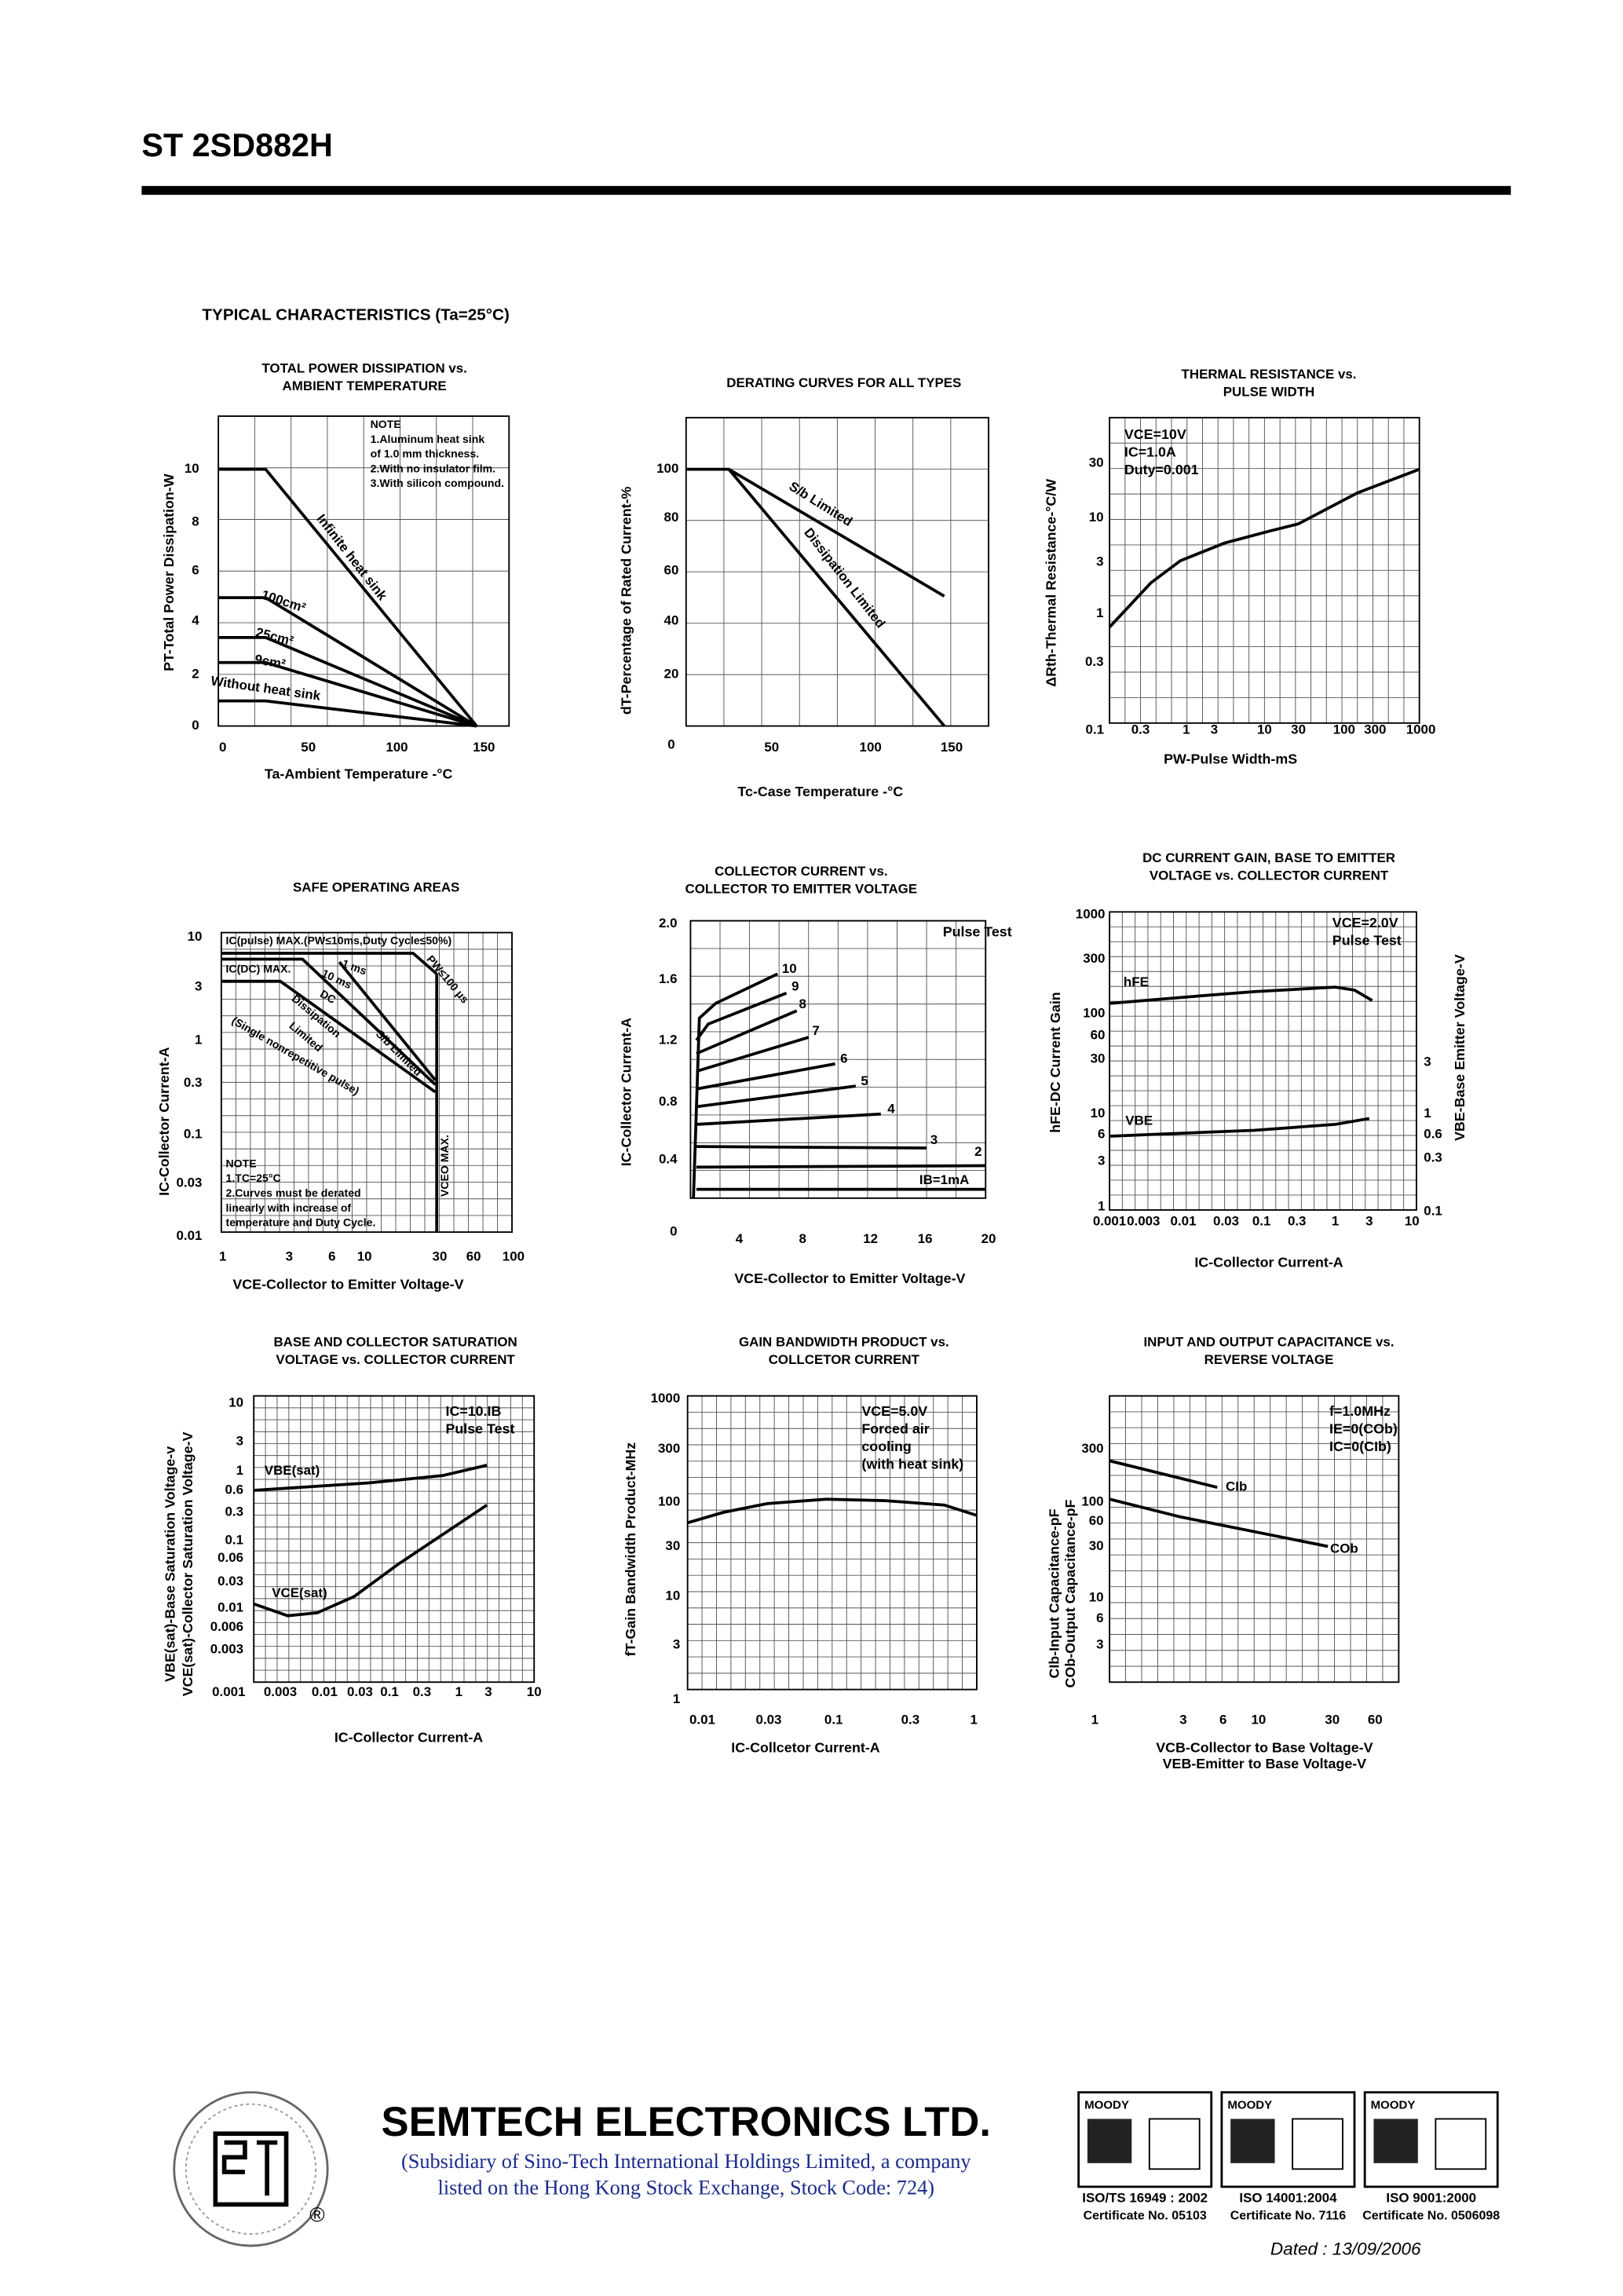  I want to click on cert-standard: ISO/TS 16949 : 2002, so click(1145, 2198).